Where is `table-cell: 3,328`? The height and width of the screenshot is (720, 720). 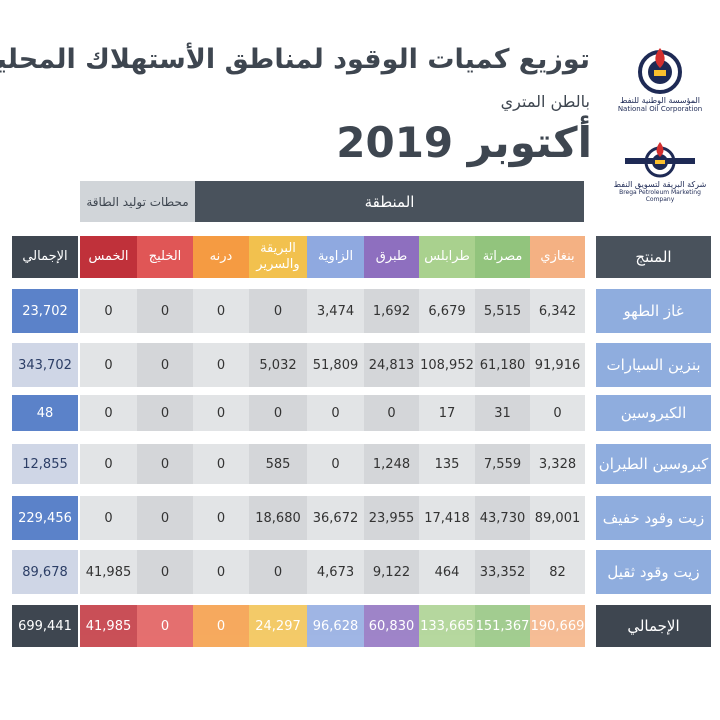 table-cell: 3,328 is located at coordinates (557, 464).